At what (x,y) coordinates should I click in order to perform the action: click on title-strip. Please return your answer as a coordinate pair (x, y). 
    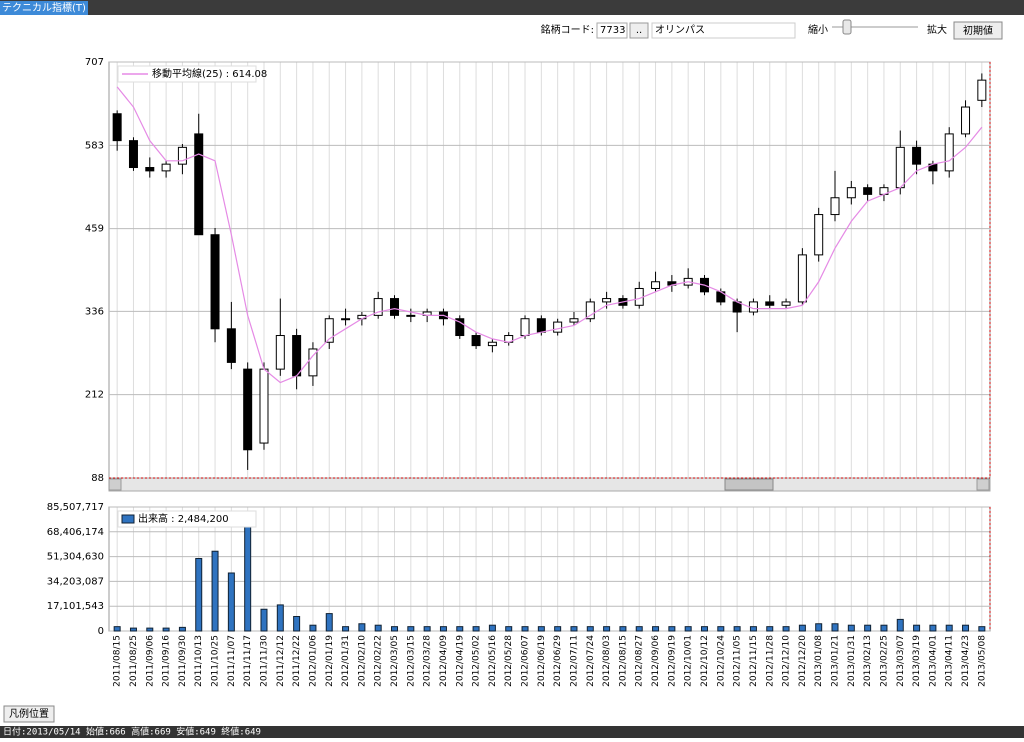
    Looking at the image, I should click on (512, 7).